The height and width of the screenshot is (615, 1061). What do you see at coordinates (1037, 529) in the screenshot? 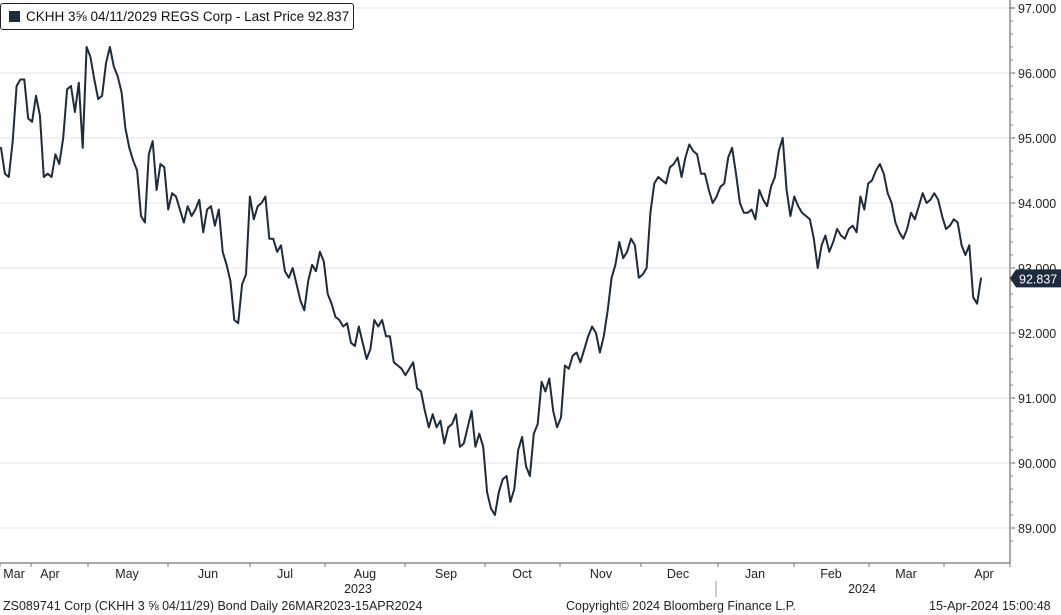
I see `y-tick-label: 89.000` at bounding box center [1037, 529].